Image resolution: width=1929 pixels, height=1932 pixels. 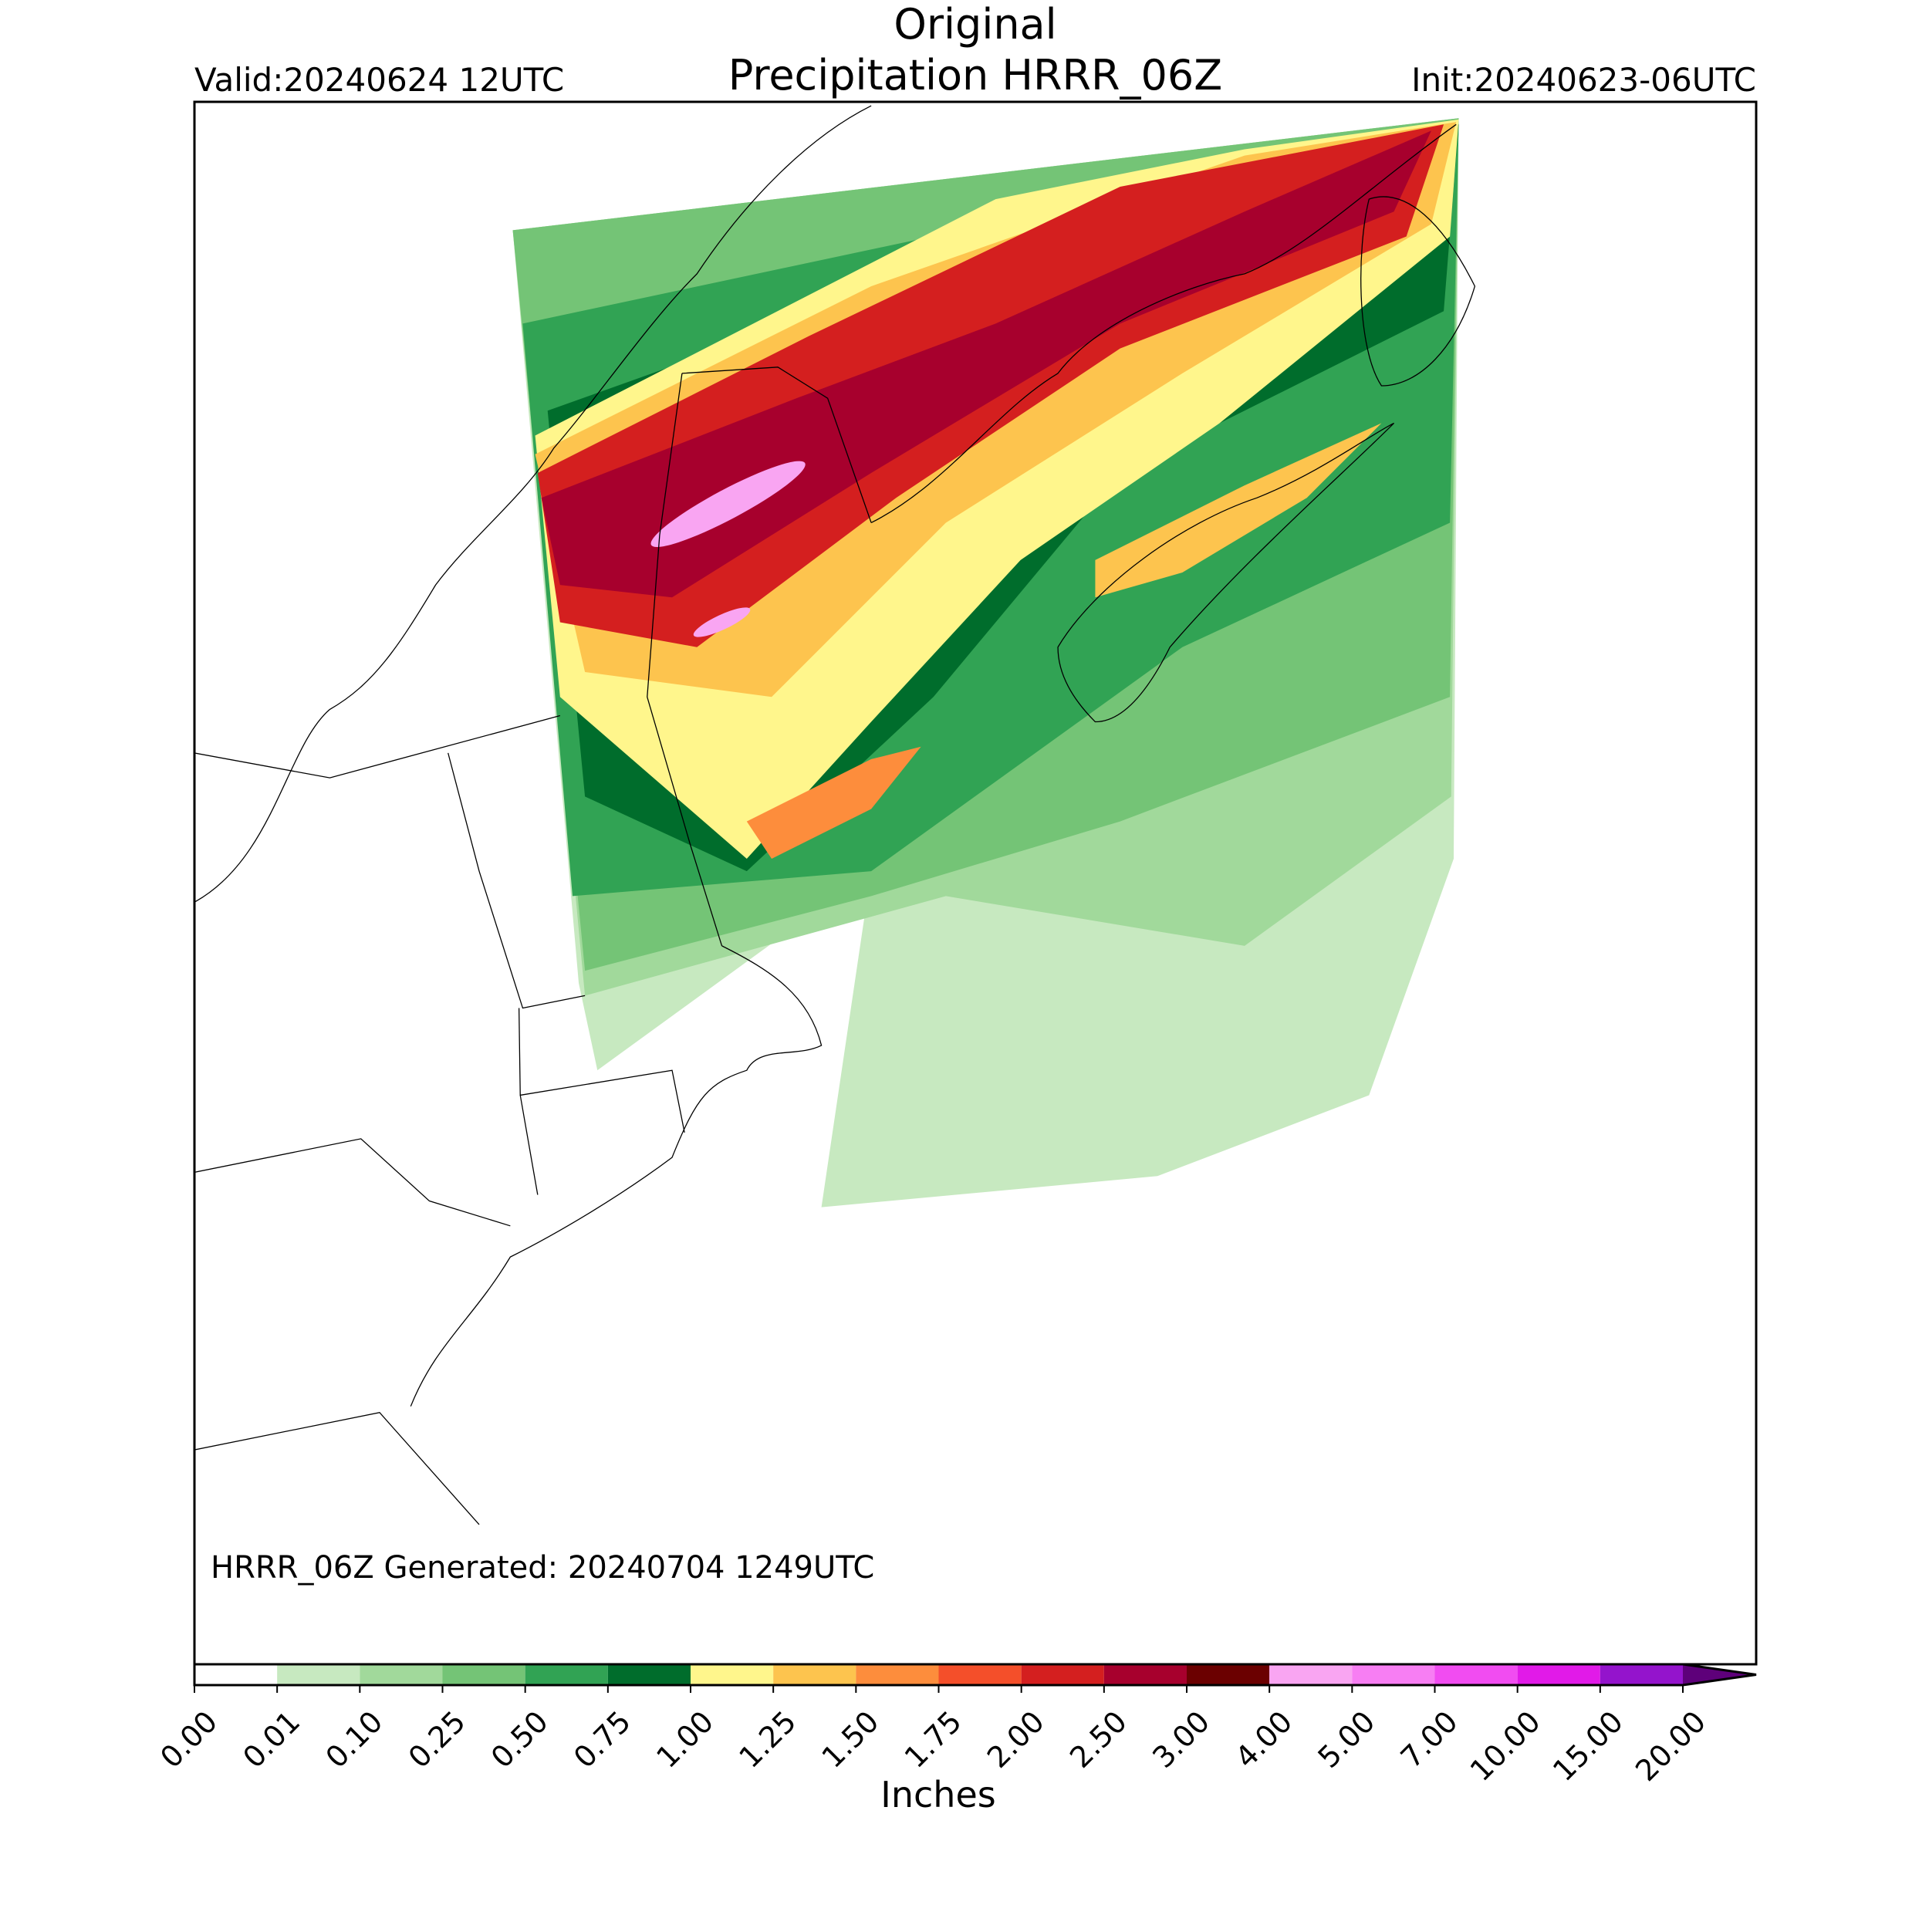 I want to click on colorbar-tick-label: 1.75, so click(x=933, y=1739).